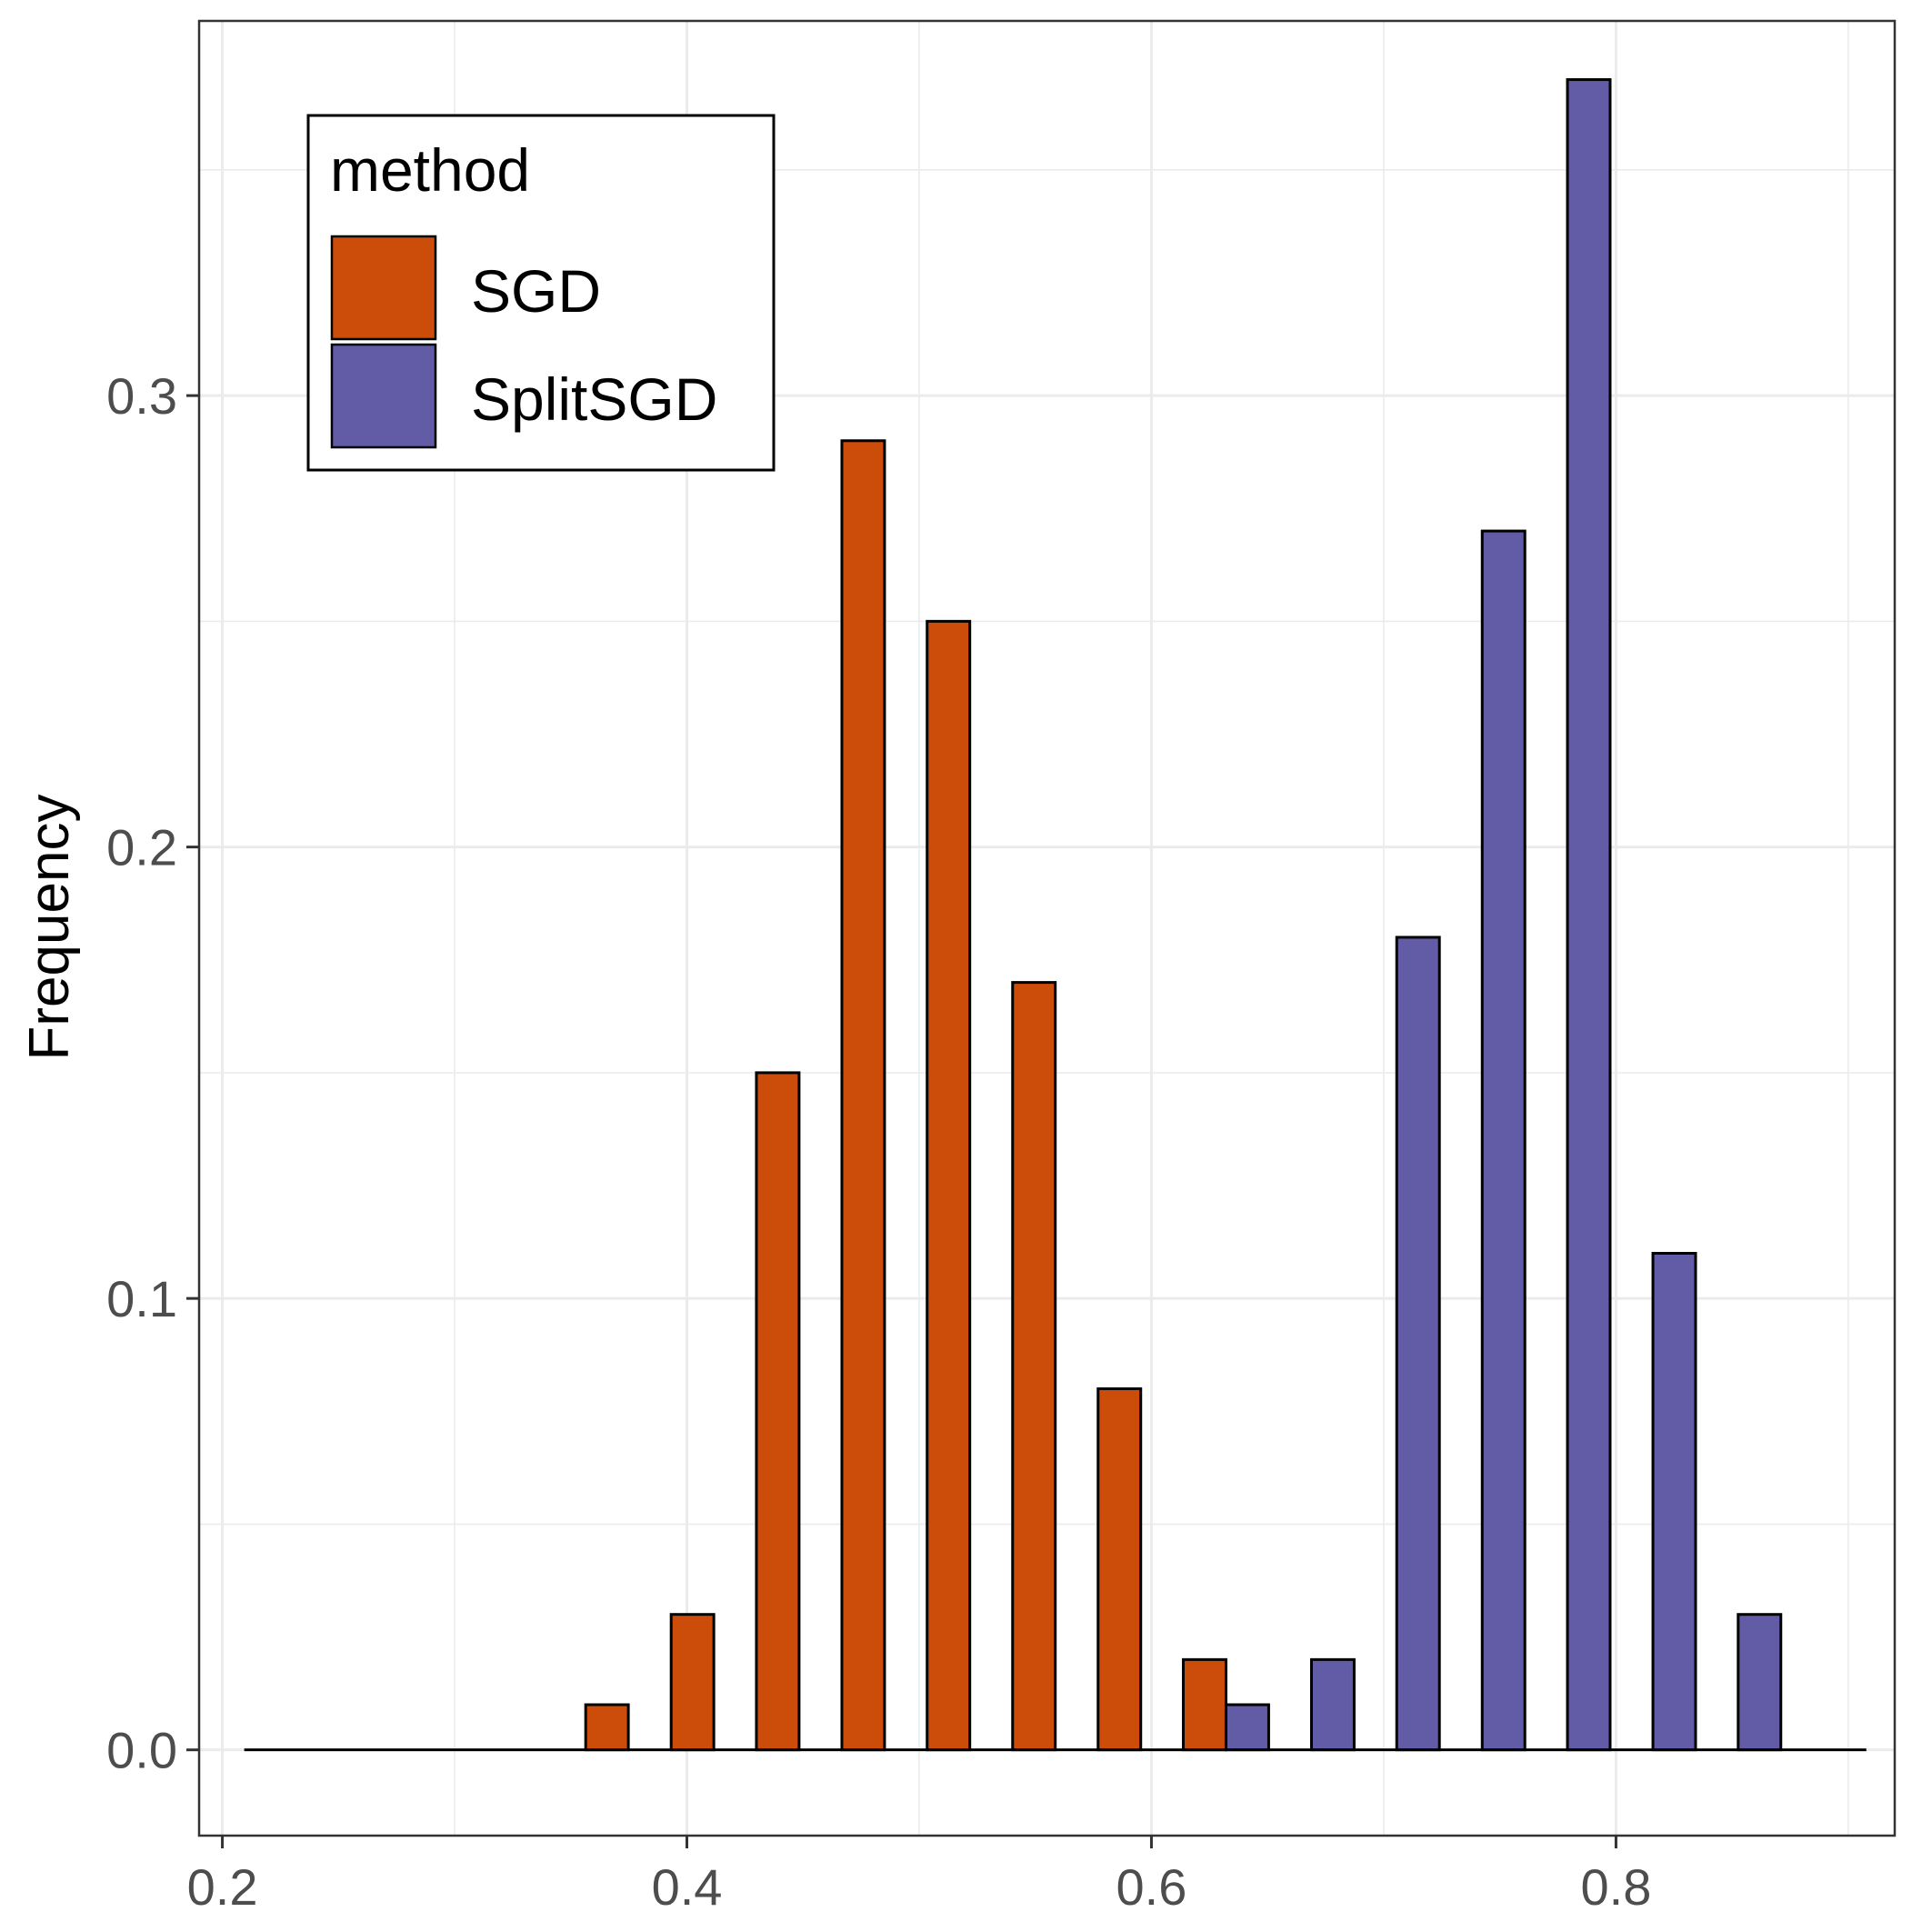 The image size is (1932, 1932). Describe the element at coordinates (430, 170) in the screenshot. I see `legend-title: method` at that location.